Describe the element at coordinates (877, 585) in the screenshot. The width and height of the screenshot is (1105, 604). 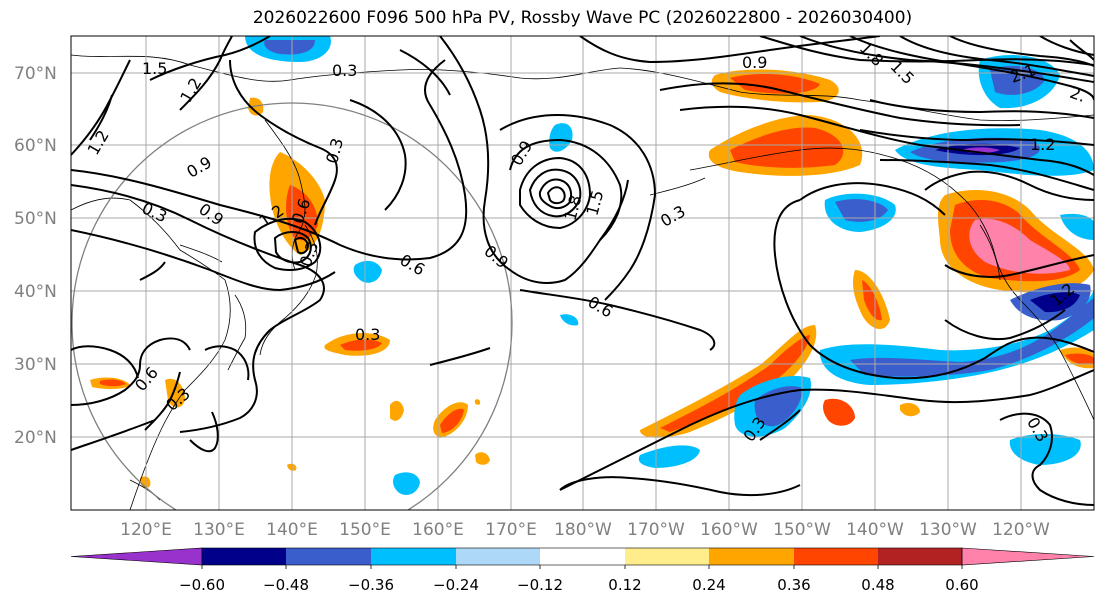
I see `colorbar-tick-label: 0.48` at that location.